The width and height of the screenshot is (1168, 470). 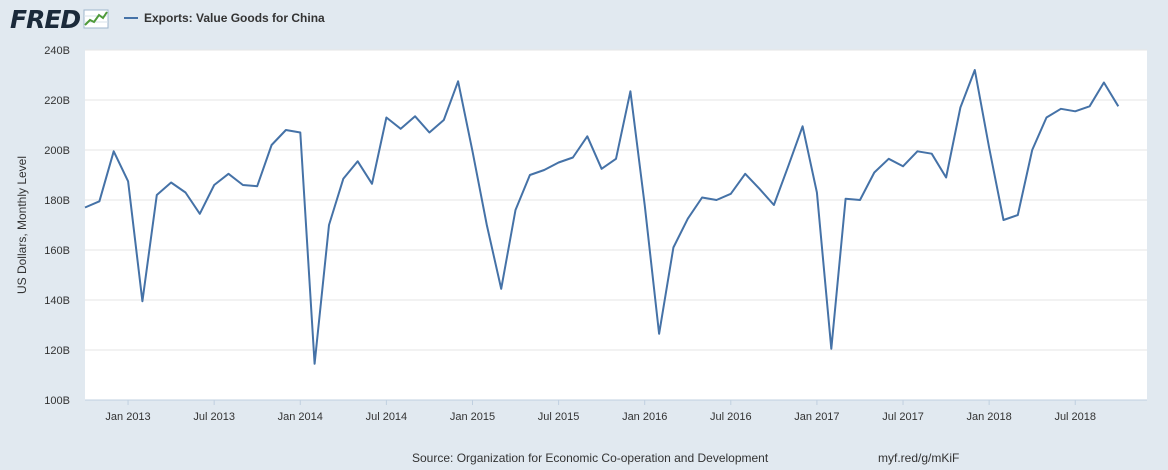 What do you see at coordinates (57, 51) in the screenshot?
I see `y-tick-label: 240B` at bounding box center [57, 51].